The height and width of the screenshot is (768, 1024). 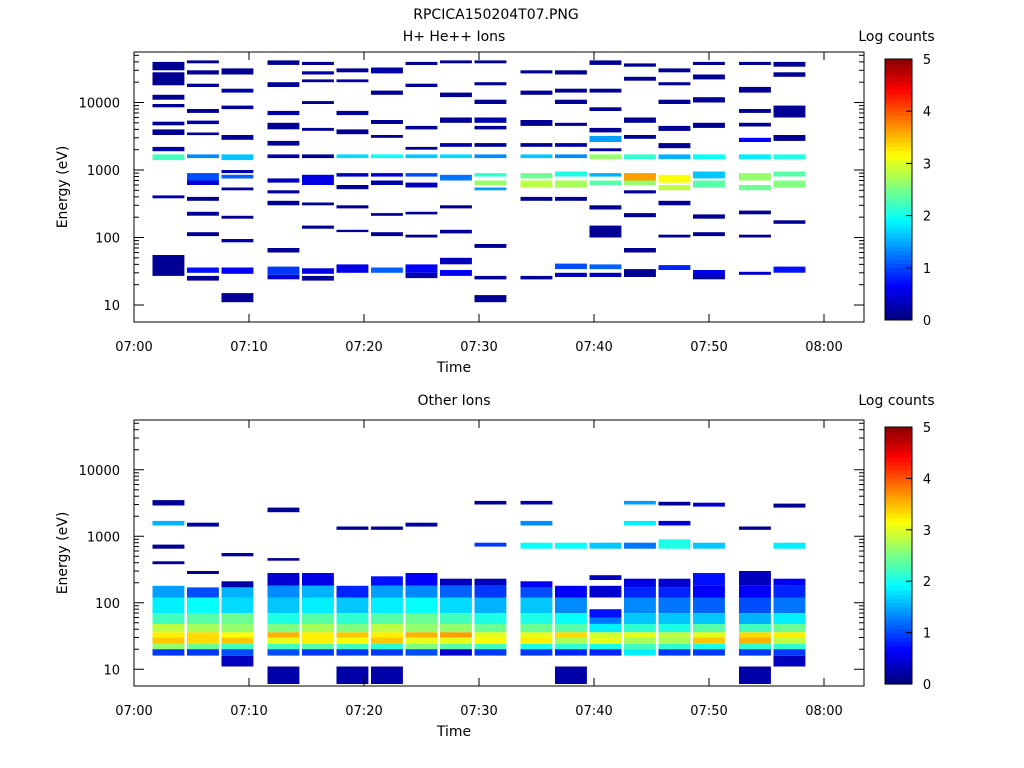 I want to click on x-tick-label: 07:00, so click(x=133, y=347).